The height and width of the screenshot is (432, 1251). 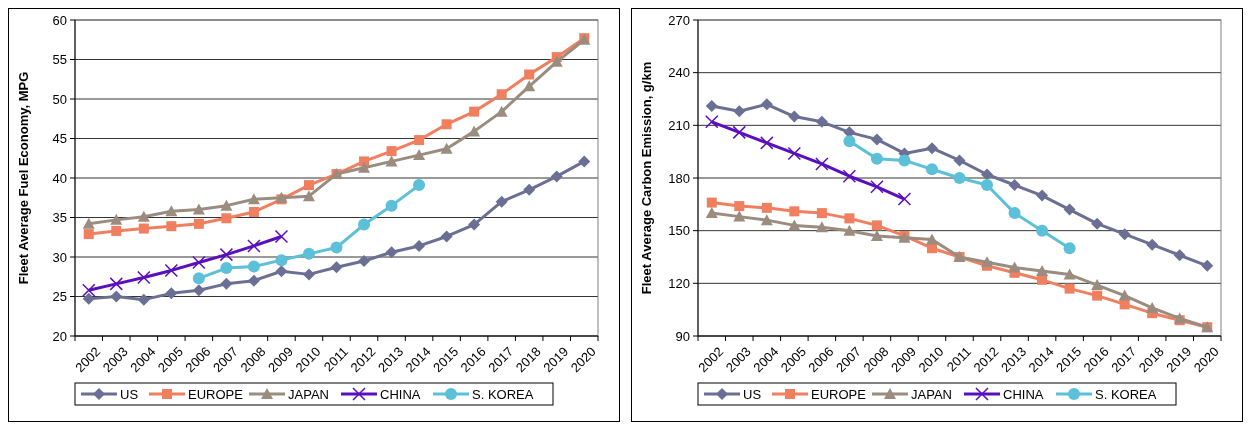 What do you see at coordinates (679, 283) in the screenshot?
I see `y-tick-label: 120` at bounding box center [679, 283].